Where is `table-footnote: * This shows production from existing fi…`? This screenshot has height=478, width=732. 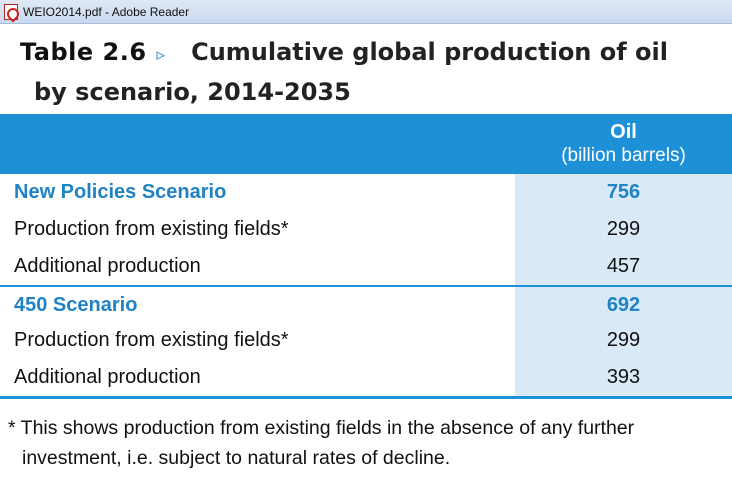
table-footnote: * This shows production from existing fi… is located at coordinates (368, 443).